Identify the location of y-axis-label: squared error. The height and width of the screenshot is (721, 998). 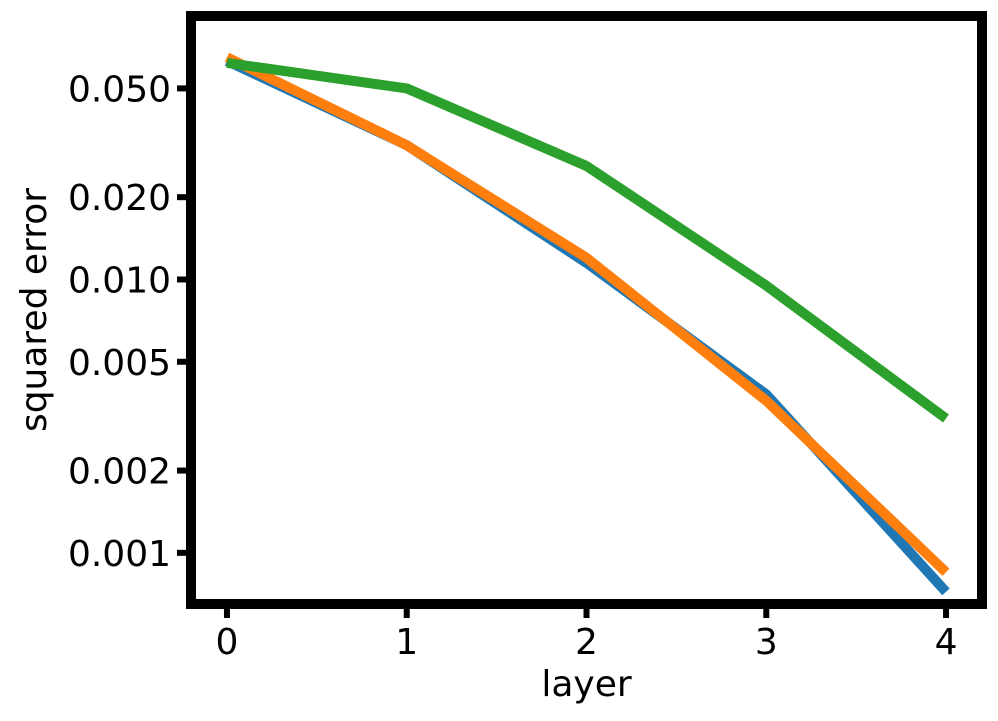
(34, 310).